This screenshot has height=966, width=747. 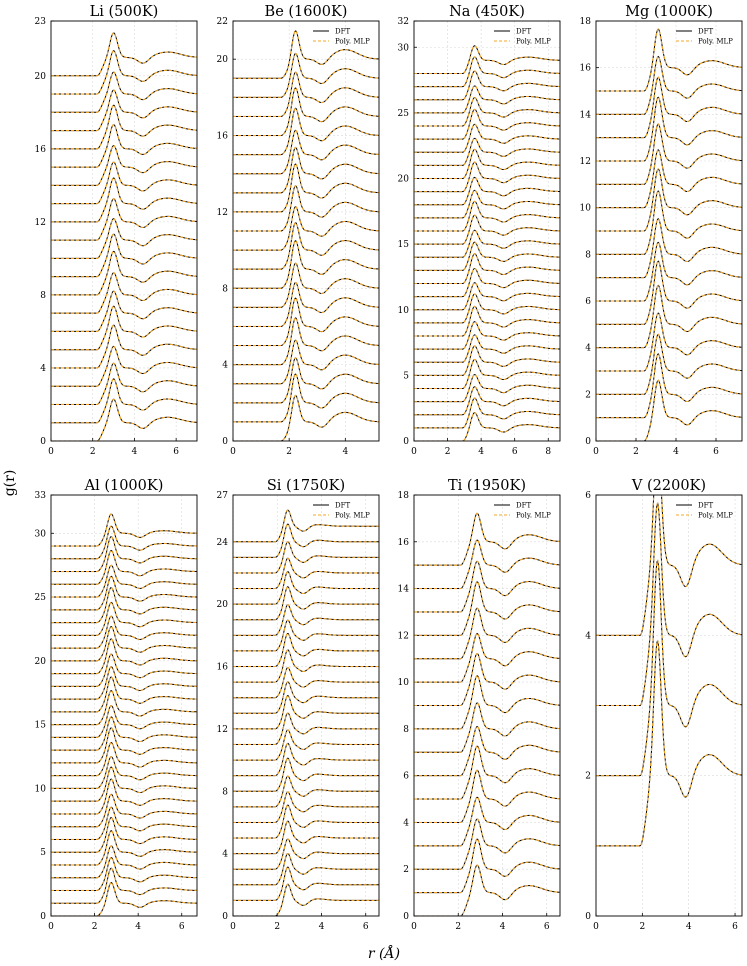 I want to click on panel-2: 0 2 4 0 4 8 12 16 20 22 Be (1600K) DFT Poly. MLP, so click(x=298, y=230).